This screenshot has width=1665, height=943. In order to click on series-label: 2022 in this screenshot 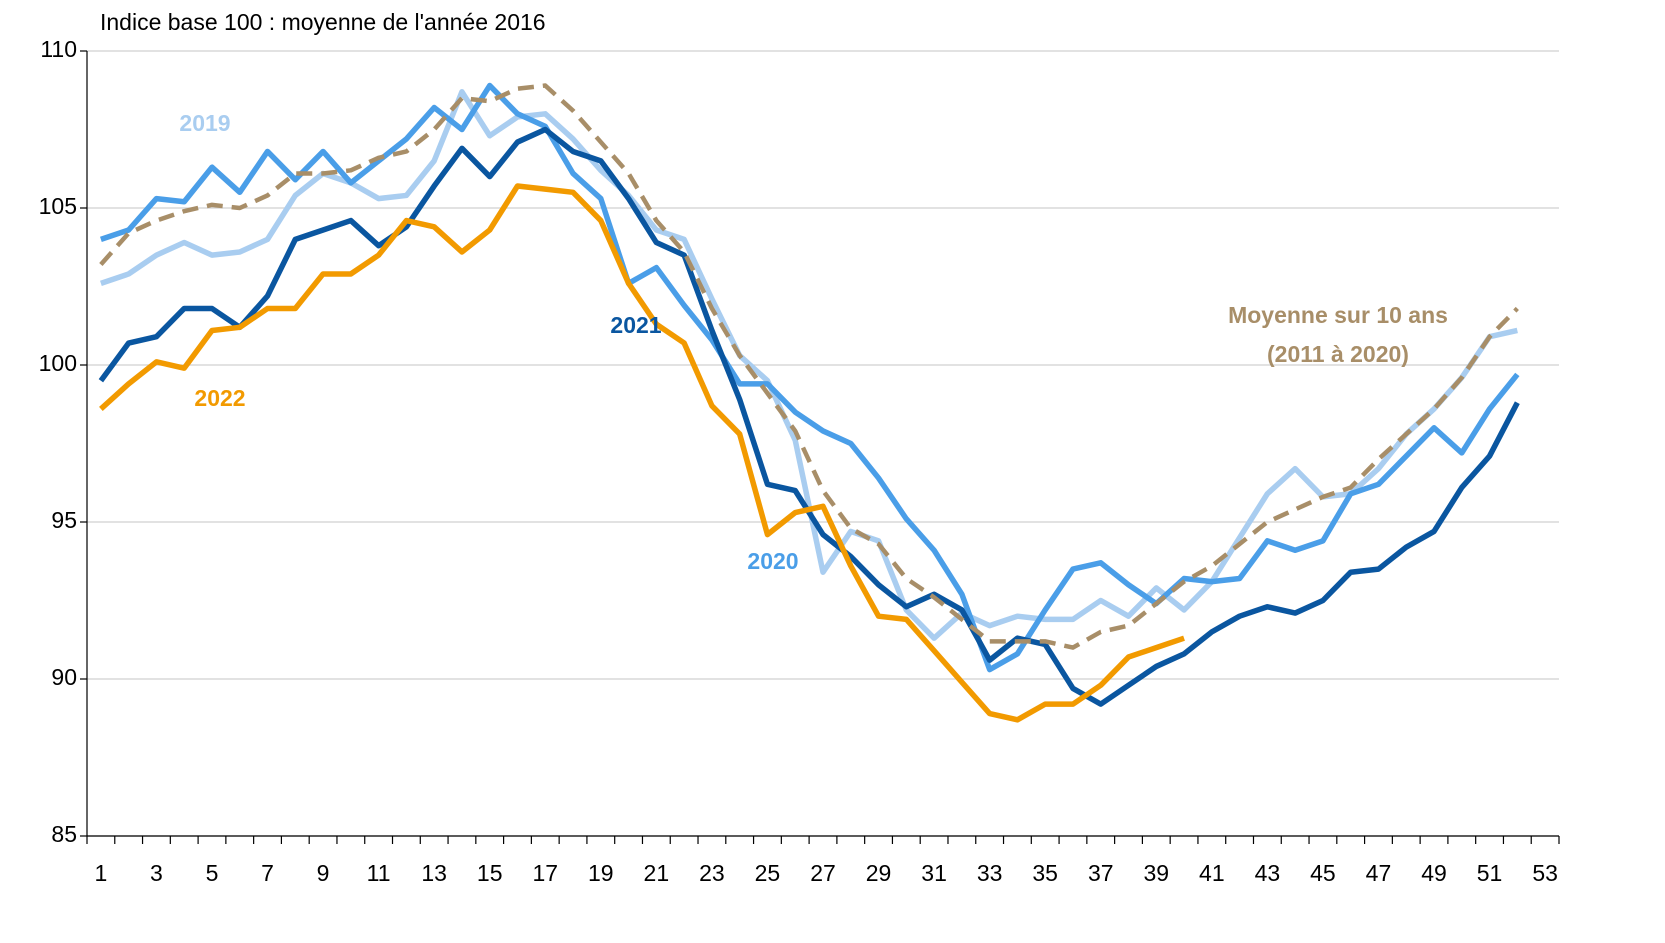, I will do `click(219, 398)`.